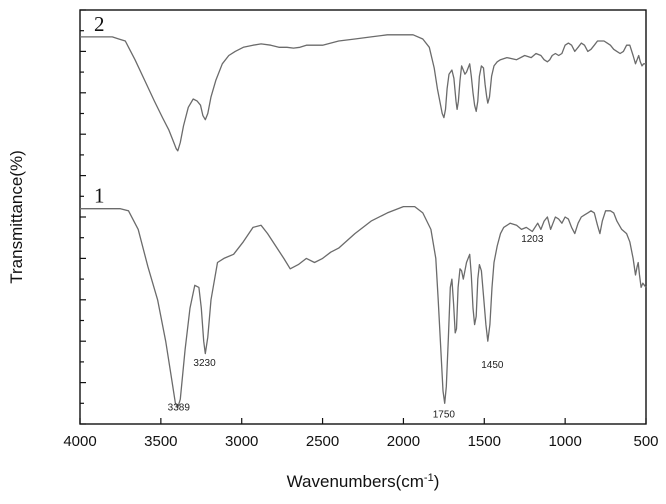 The width and height of the screenshot is (666, 504). Describe the element at coordinates (645, 441) in the screenshot. I see `x-tick-label: 500` at that location.